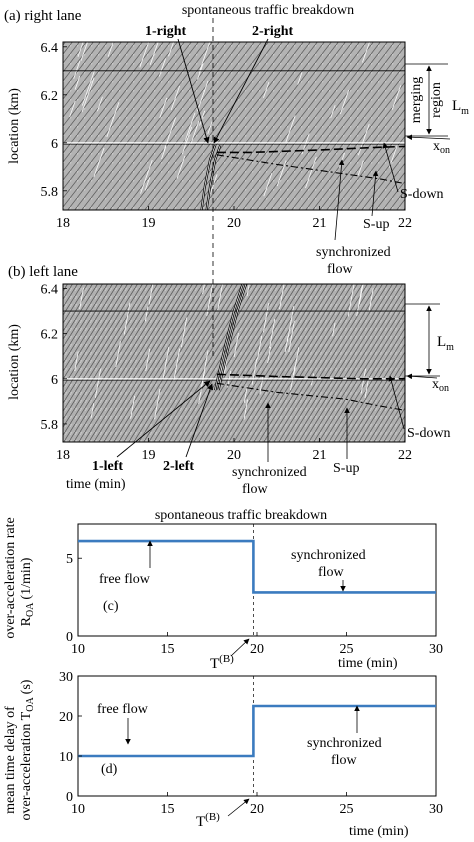  I want to click on d-xtick-label-15: 15, so click(168, 809).